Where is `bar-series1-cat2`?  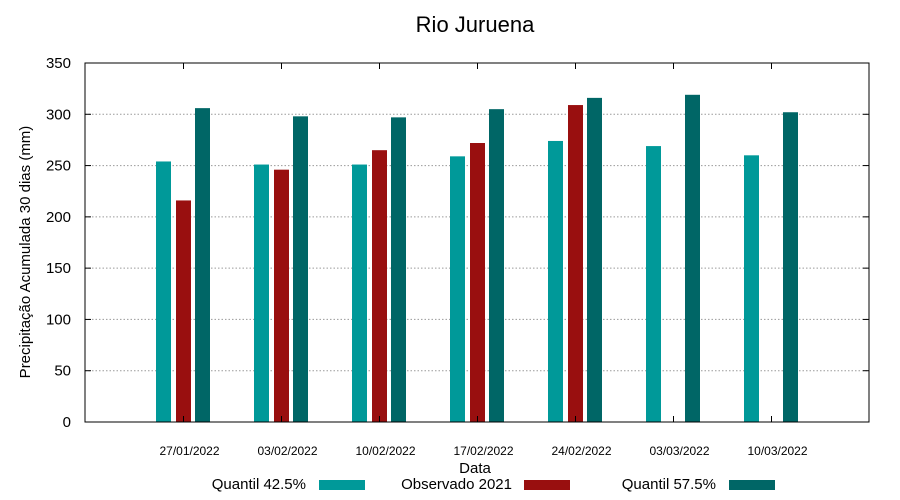 bar-series1-cat2 is located at coordinates (379, 286).